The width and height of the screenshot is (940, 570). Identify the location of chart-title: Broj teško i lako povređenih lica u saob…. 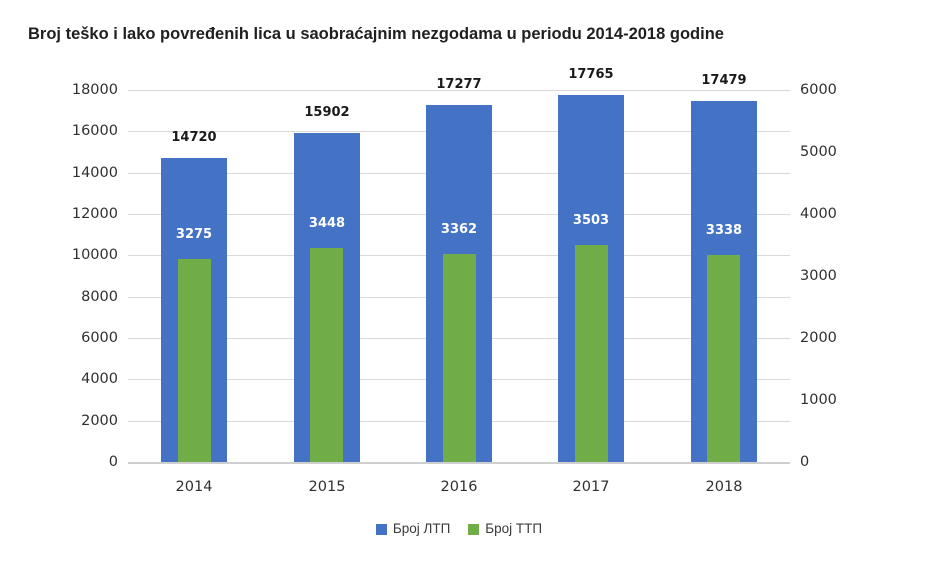
(376, 34).